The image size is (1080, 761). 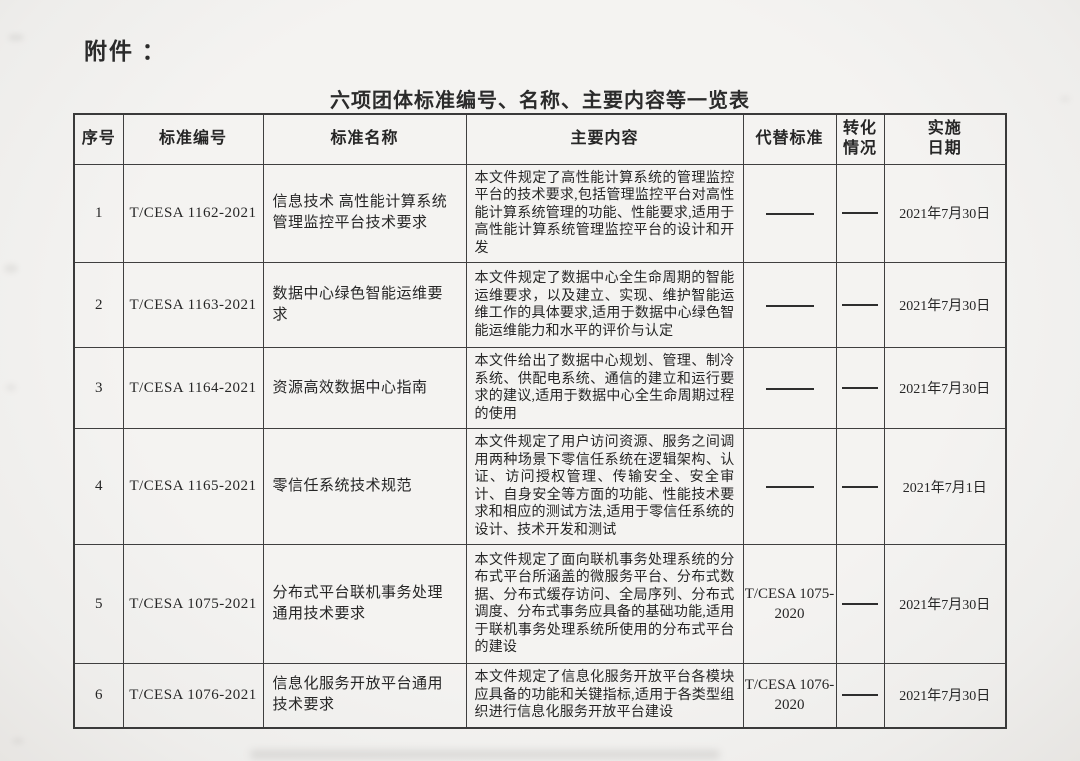 What do you see at coordinates (364, 695) in the screenshot?
I see `cell-name: 信息化服务开放平台通用技术要求` at bounding box center [364, 695].